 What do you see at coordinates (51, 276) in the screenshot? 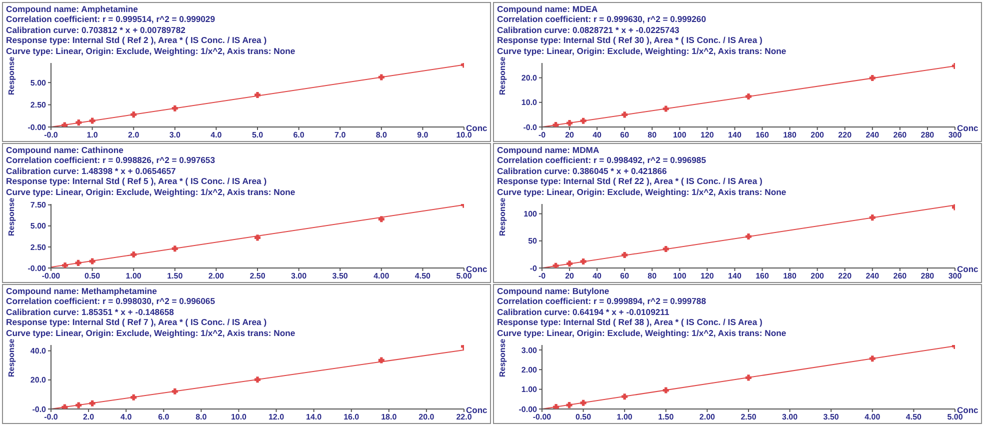
I see `x-tick-label: -0.00` at bounding box center [51, 276].